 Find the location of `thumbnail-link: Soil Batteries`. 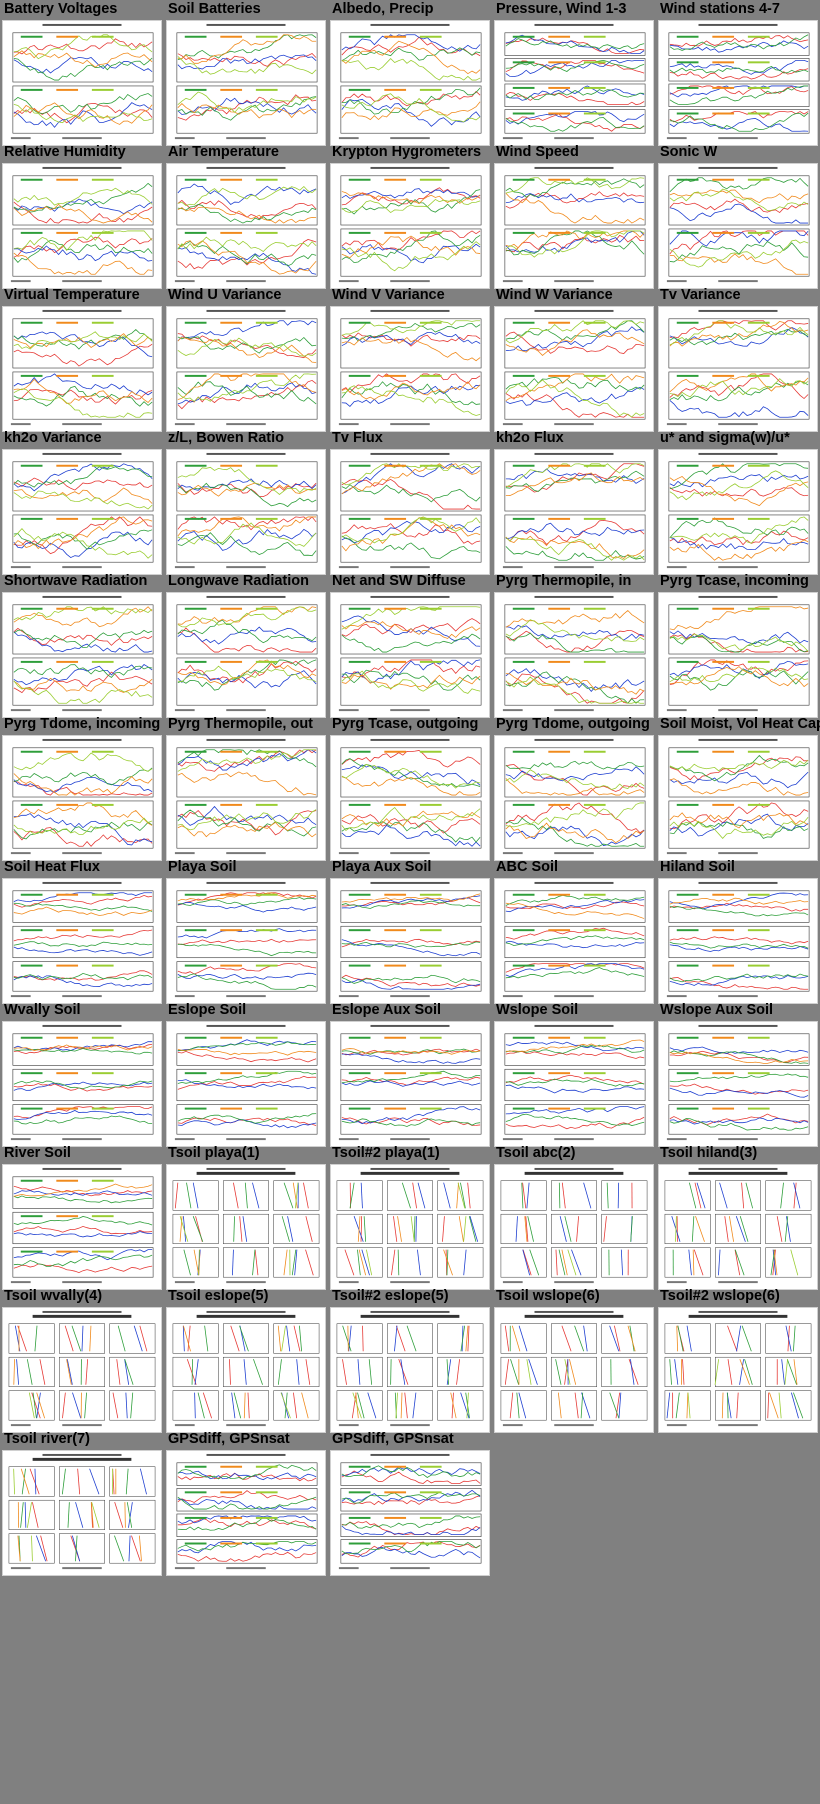

thumbnail-link: Soil Batteries is located at coordinates (246, 73).